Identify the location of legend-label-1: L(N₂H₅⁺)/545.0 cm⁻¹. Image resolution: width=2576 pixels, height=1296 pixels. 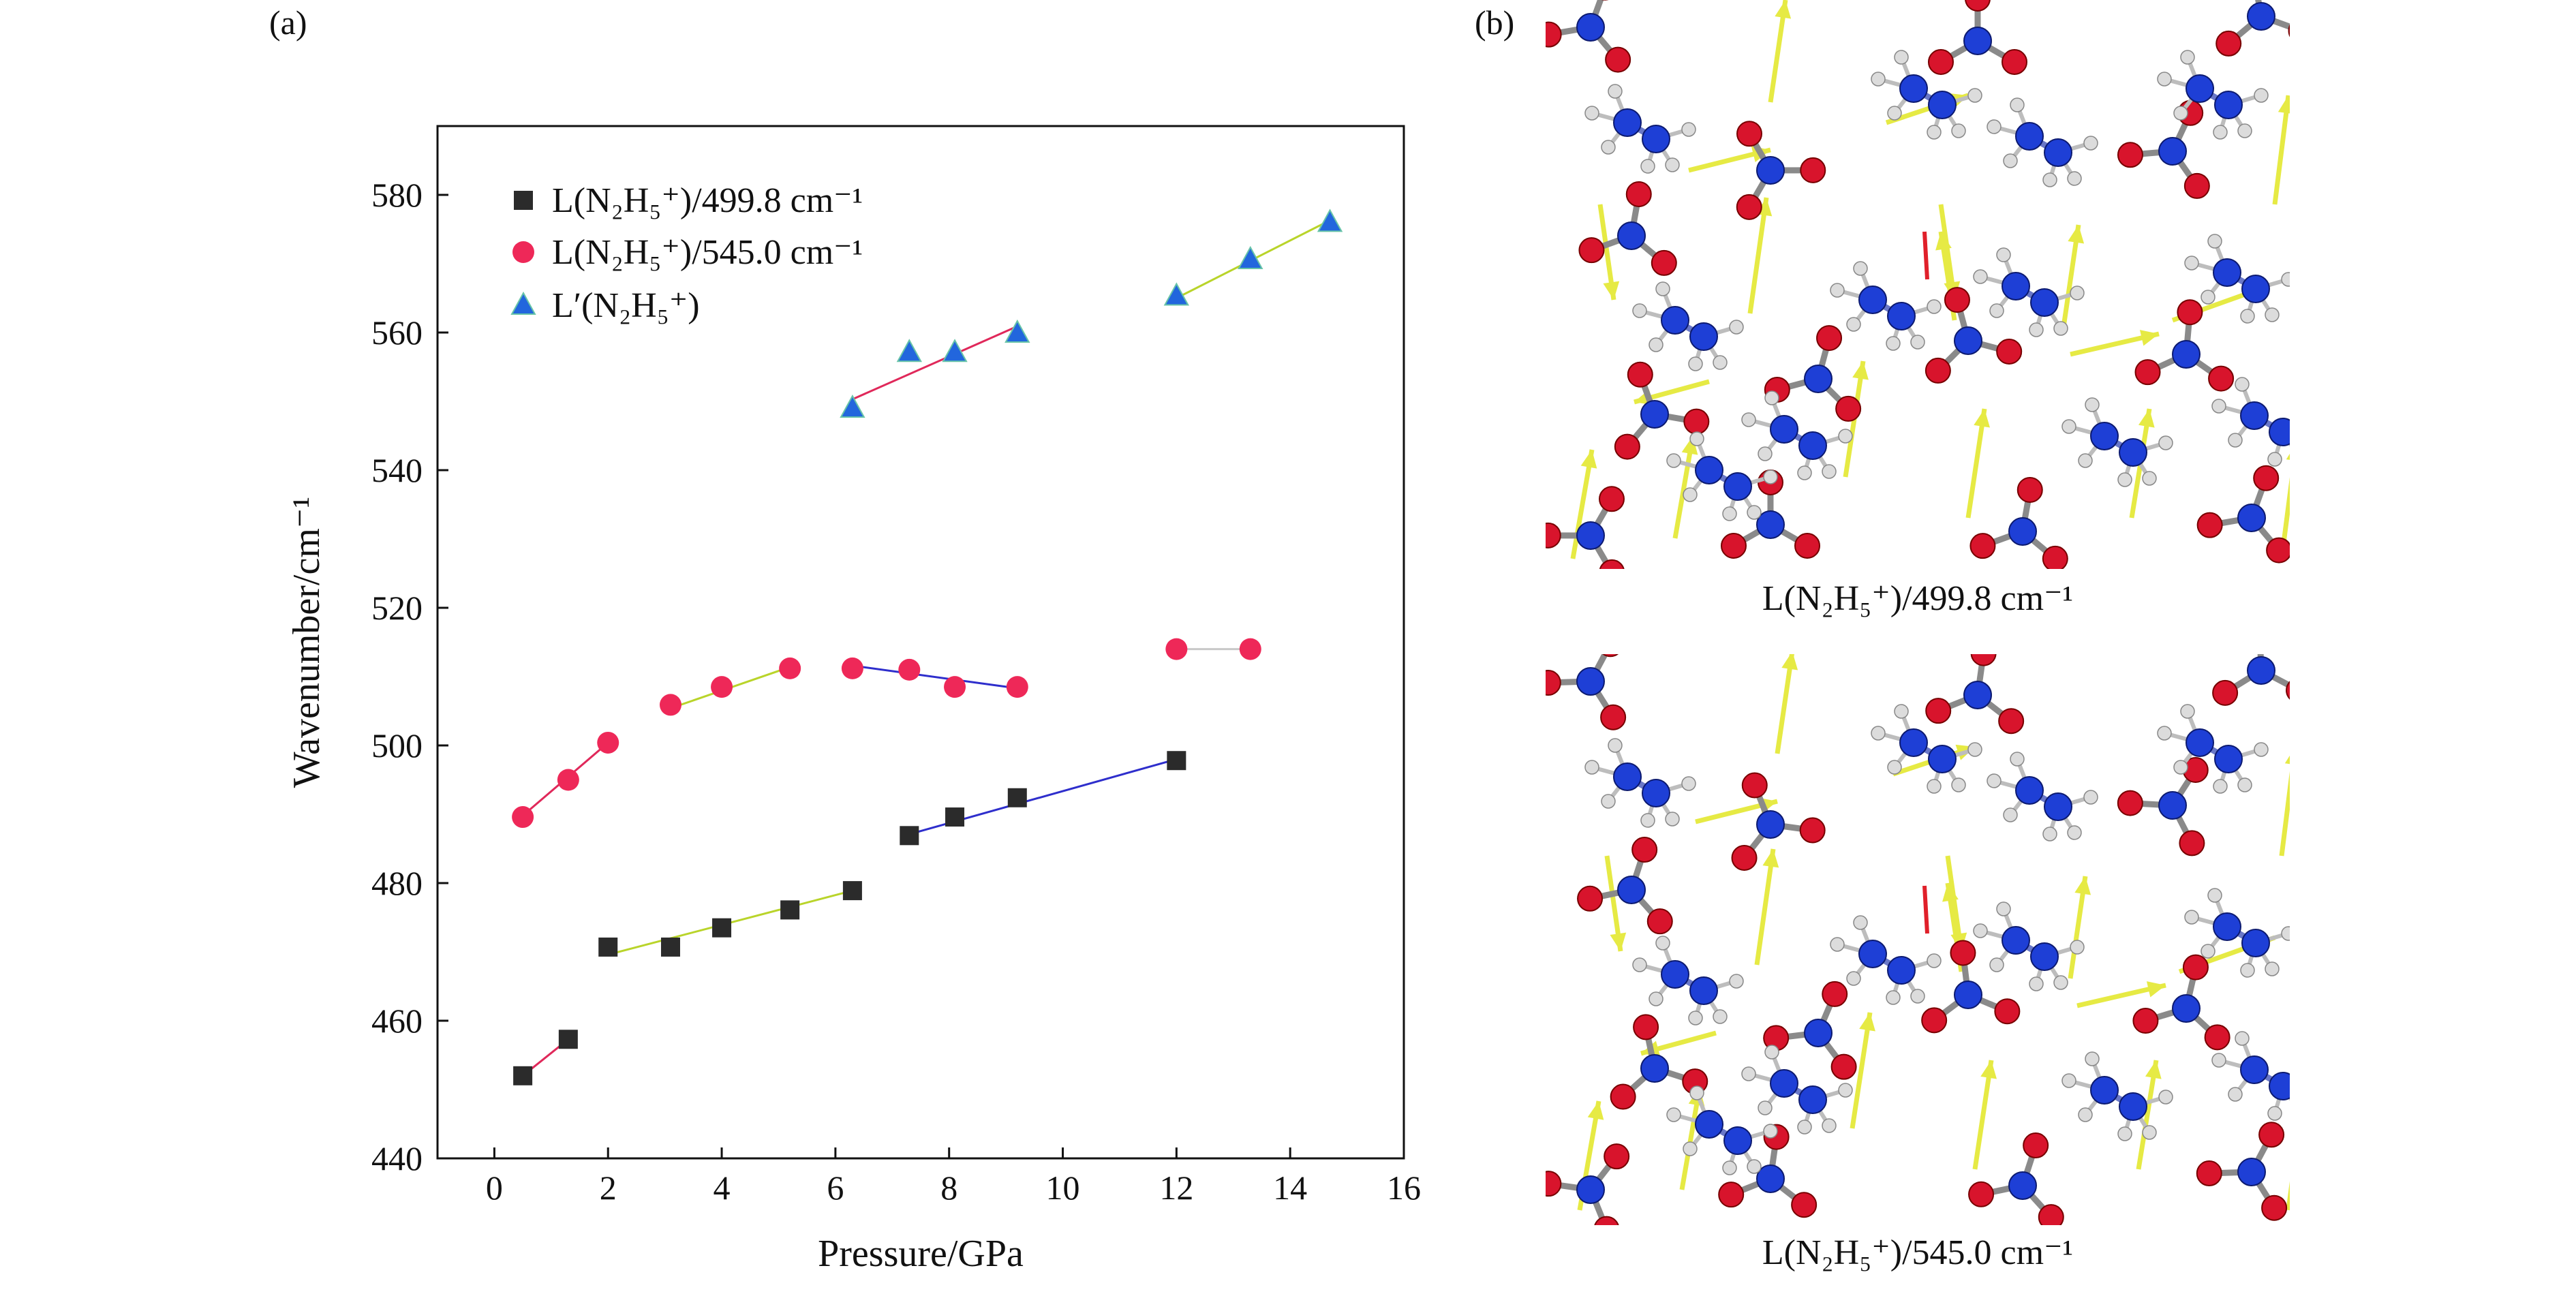
(707, 252).